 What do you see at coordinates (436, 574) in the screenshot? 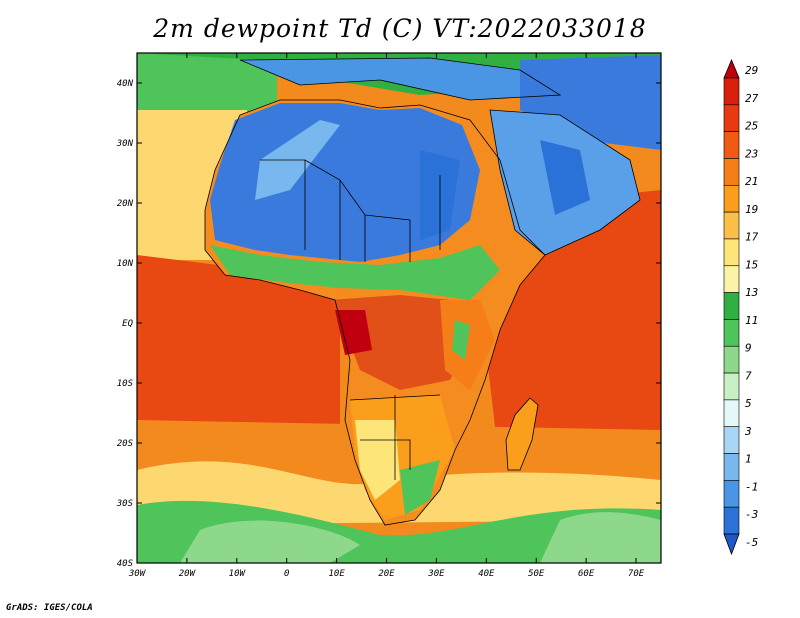
I see `lon-label: 30E` at bounding box center [436, 574].